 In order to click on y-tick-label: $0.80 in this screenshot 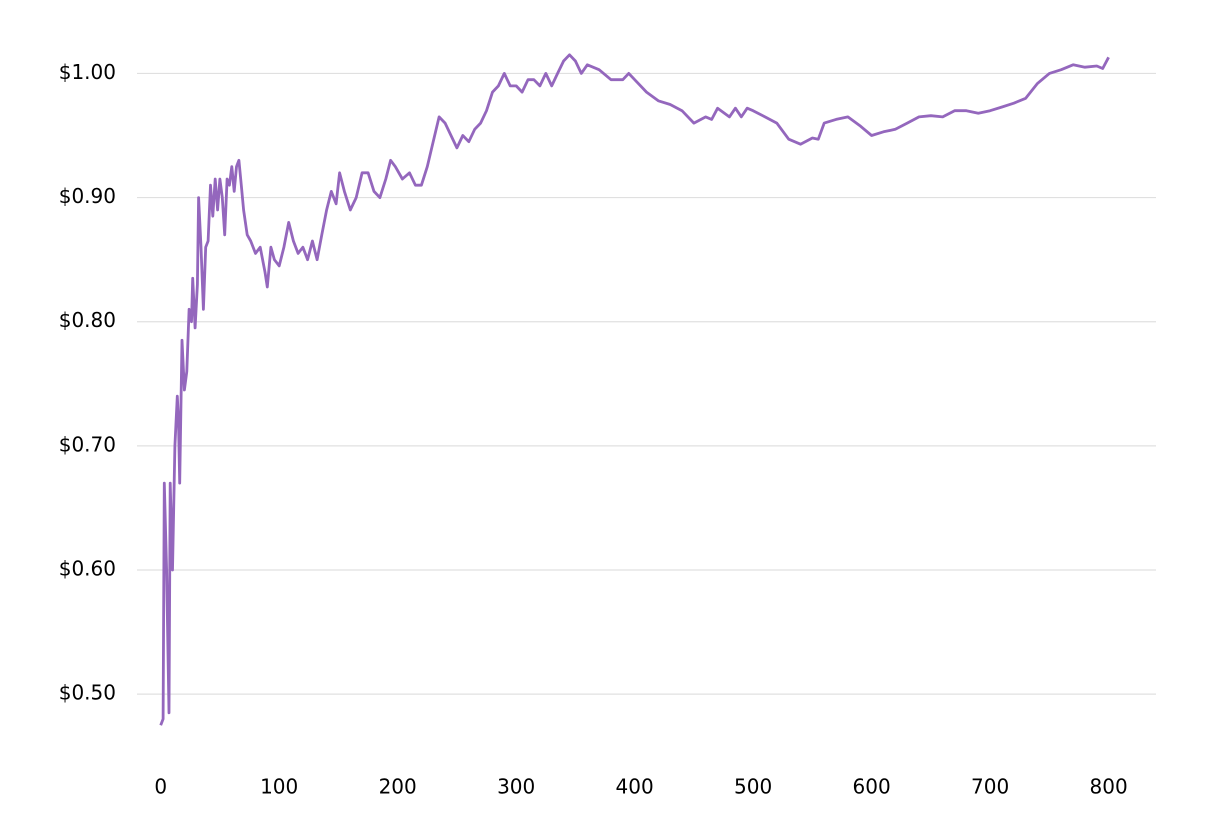, I will do `click(87, 320)`.